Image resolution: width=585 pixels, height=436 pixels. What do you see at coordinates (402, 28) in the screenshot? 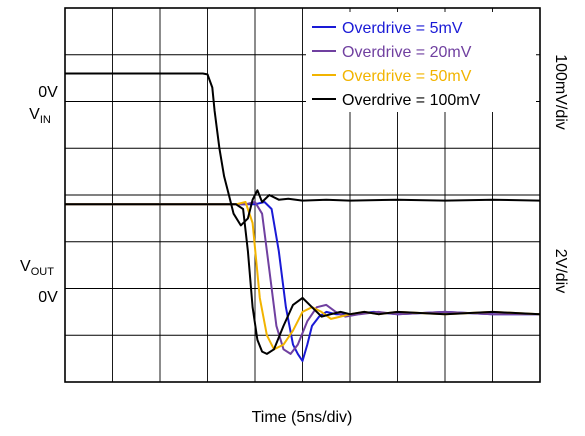
I see `legend-entry-label: Overdrive = 5mV` at bounding box center [402, 28].